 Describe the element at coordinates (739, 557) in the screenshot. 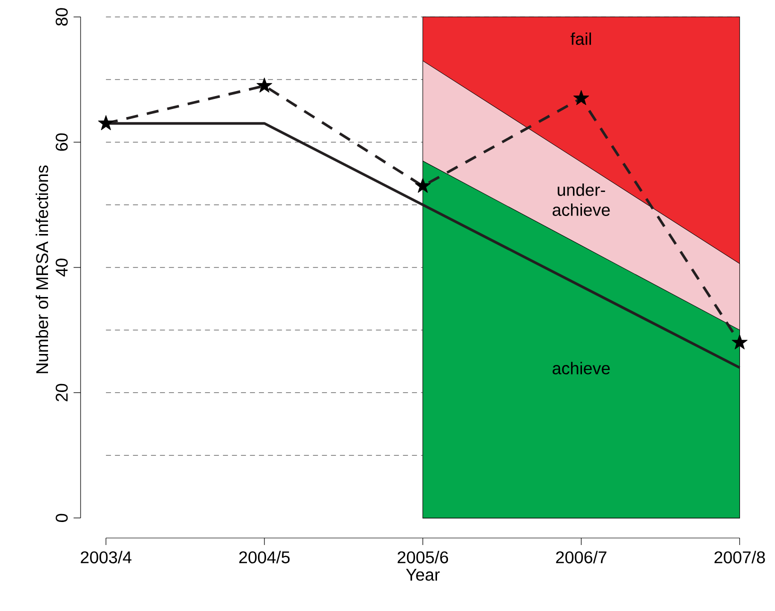

I see `x-tick-label: 2007/8` at that location.